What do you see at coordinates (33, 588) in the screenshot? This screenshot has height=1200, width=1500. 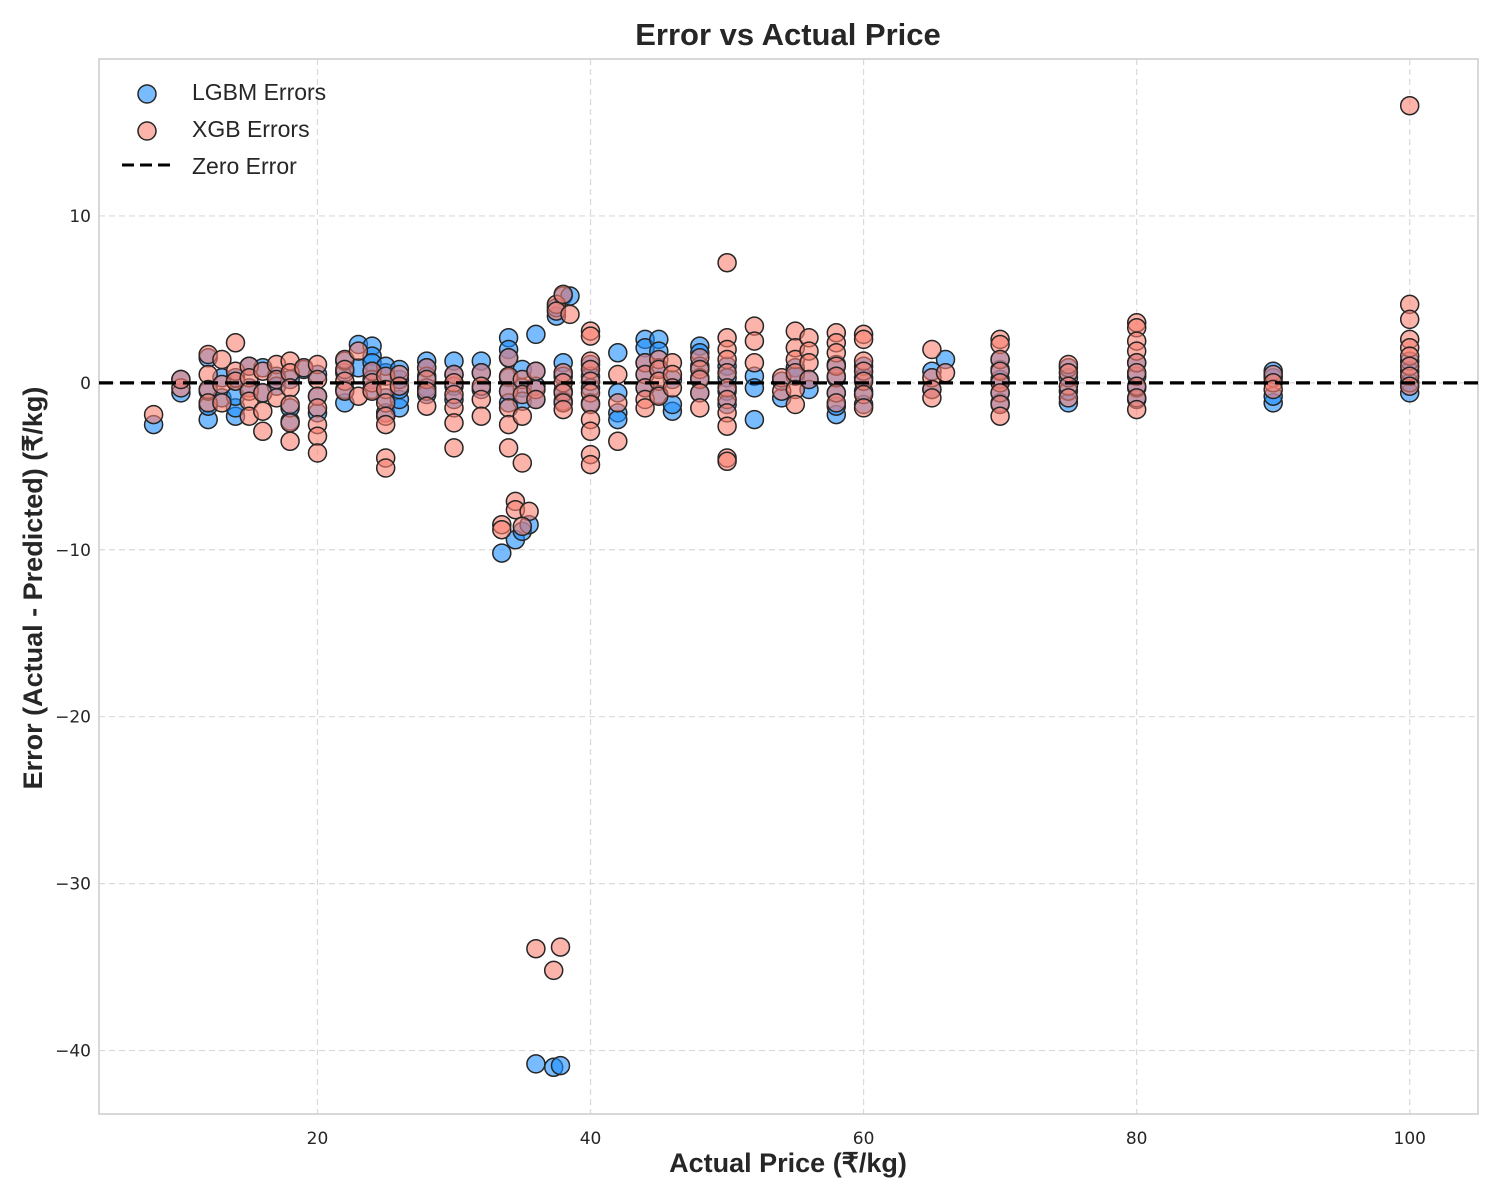 I see `y-axis-title: Error (Actual - Predicted) (₹/kg)` at bounding box center [33, 588].